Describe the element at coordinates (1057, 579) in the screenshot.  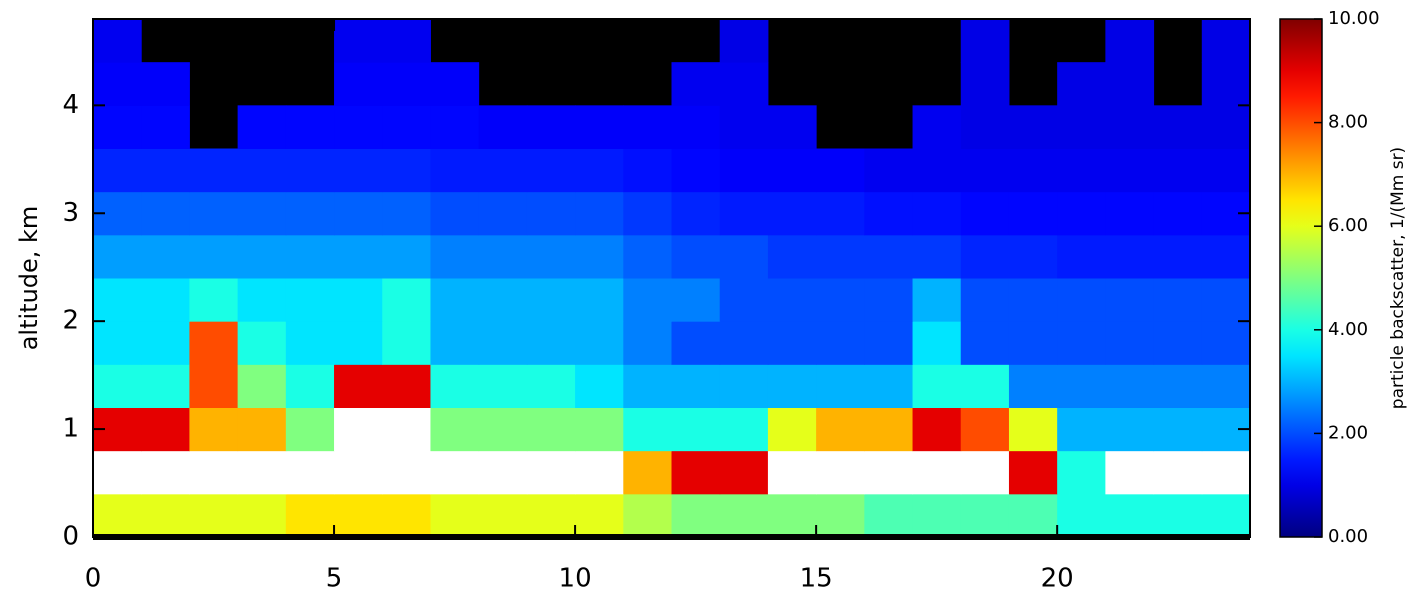
I see `x-tick-label: 20` at that location.